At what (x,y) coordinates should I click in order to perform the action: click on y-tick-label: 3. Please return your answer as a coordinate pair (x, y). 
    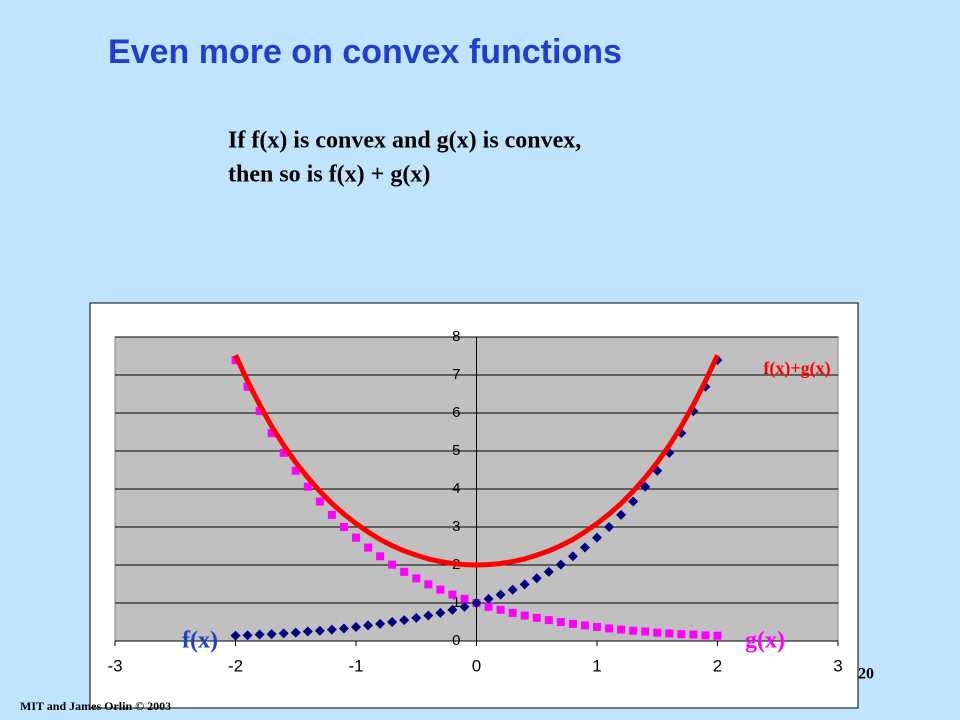
    Looking at the image, I should click on (456, 526).